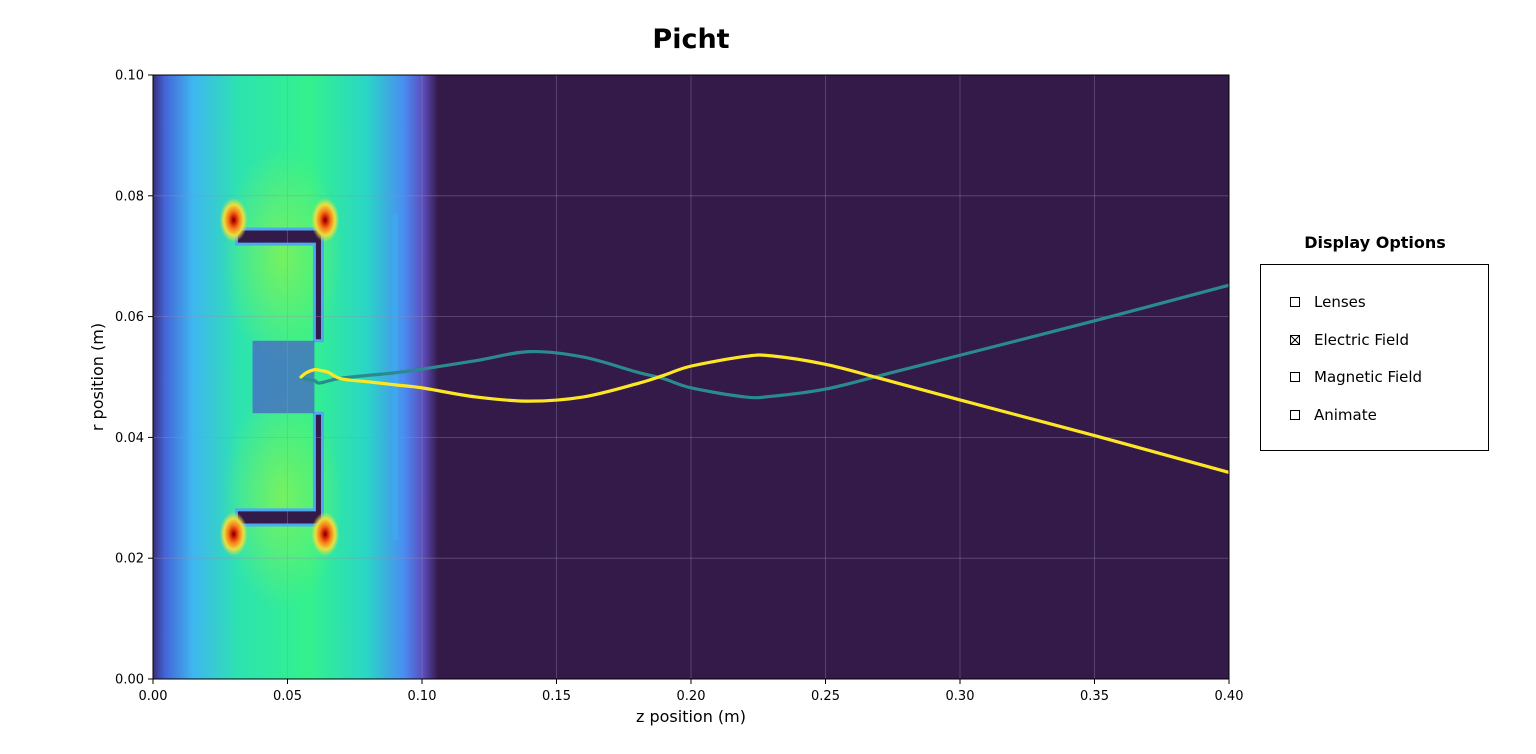  What do you see at coordinates (1295, 415) in the screenshot?
I see `animate-checkbox` at bounding box center [1295, 415].